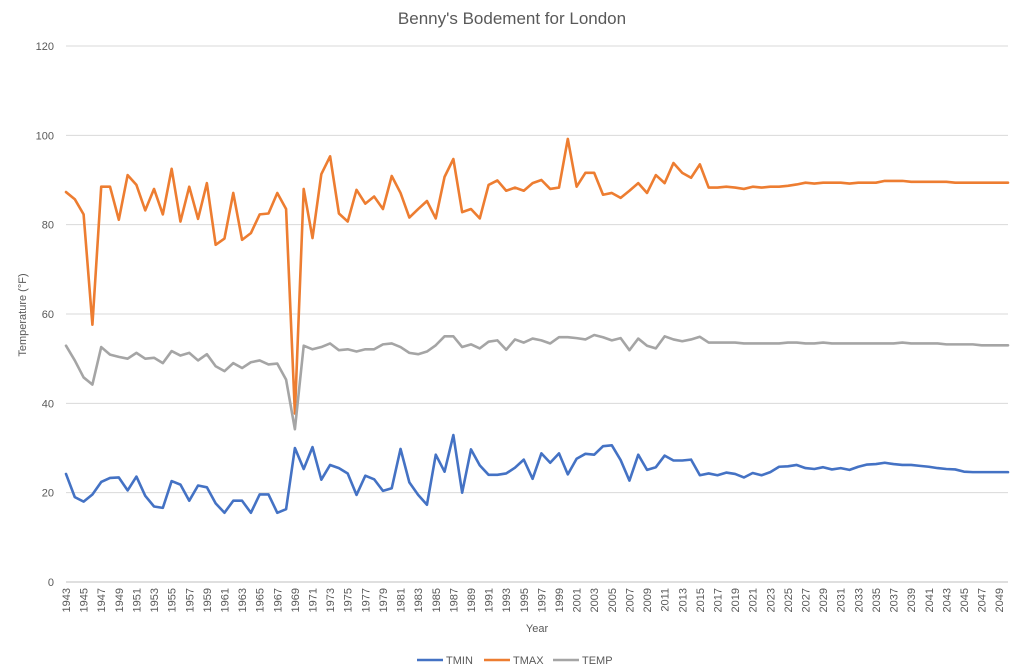 The image size is (1025, 671). I want to click on y-tick-label: 100, so click(45, 136).